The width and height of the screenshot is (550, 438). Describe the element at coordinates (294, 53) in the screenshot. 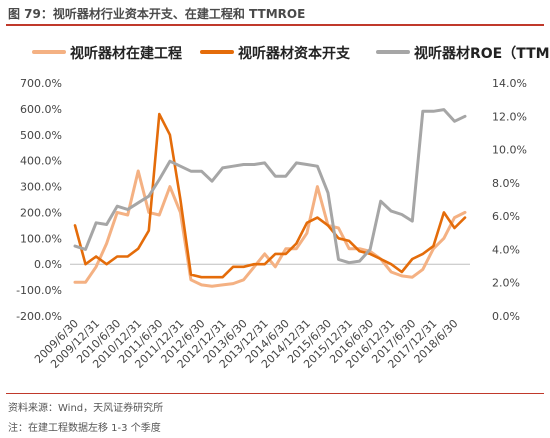

I see `legend-label: 视听器材资本开支` at that location.